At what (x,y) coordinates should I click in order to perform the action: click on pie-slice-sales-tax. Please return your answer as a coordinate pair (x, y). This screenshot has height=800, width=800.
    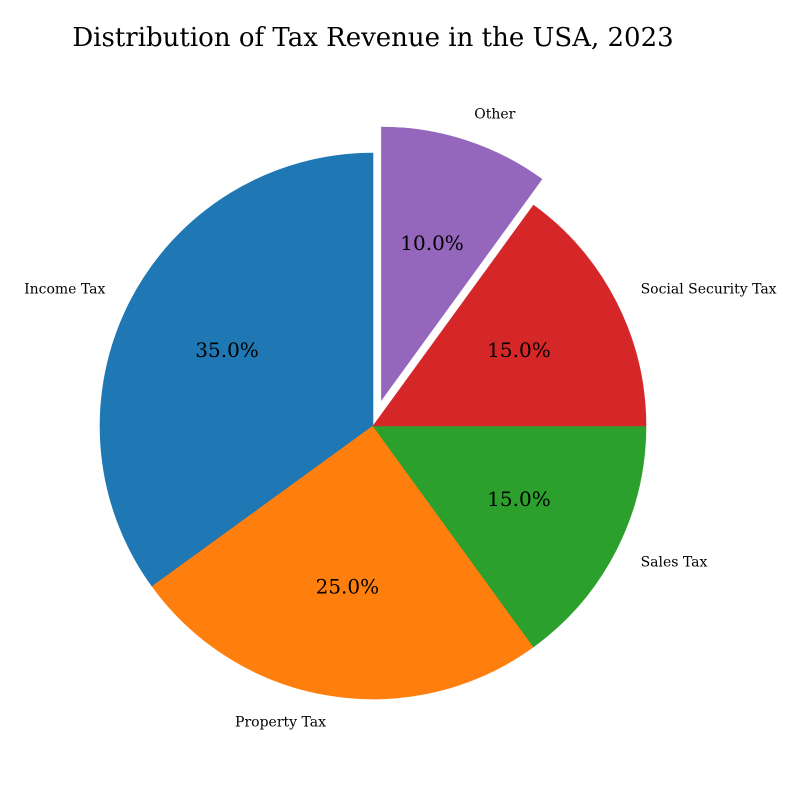
    Looking at the image, I should click on (509, 536).